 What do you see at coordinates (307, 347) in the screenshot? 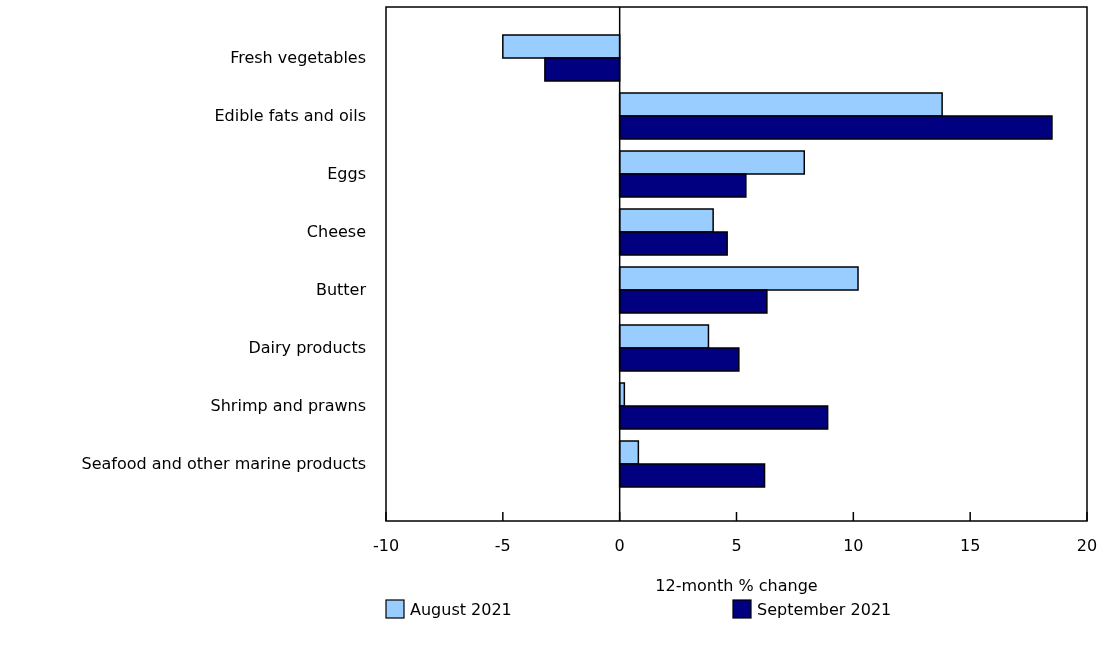
I see `y-tick-label: Dairy products` at bounding box center [307, 347].